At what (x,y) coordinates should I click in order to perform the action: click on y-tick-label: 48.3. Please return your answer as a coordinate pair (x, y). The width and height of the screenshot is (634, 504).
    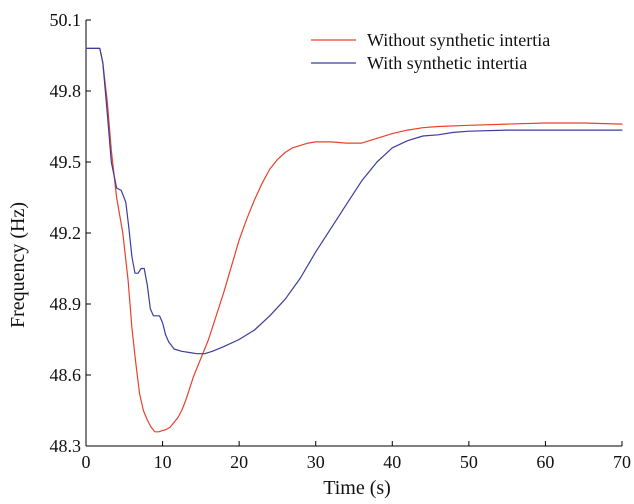
    Looking at the image, I should click on (66, 446).